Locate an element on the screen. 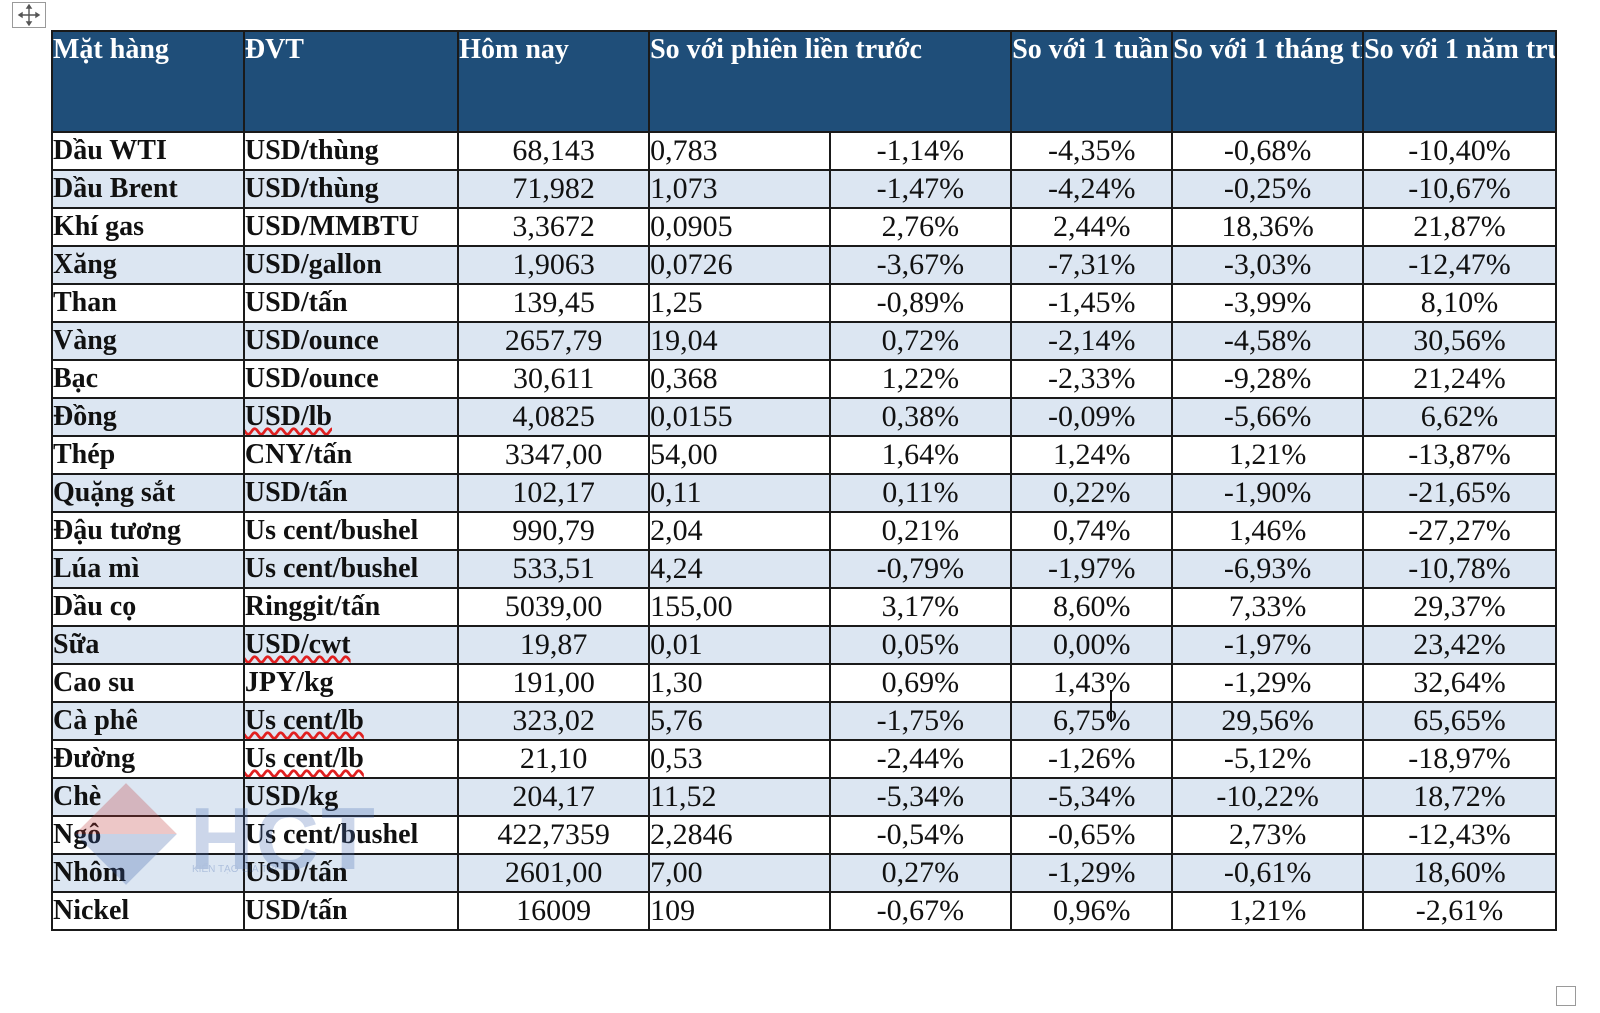  cell-unit: USD/gallon is located at coordinates (351, 265).